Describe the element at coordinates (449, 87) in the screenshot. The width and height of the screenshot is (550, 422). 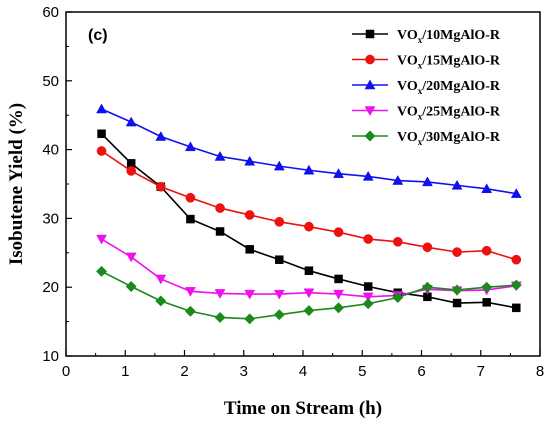
I see `legend-label: VOx/20MgAlO-R` at that location.